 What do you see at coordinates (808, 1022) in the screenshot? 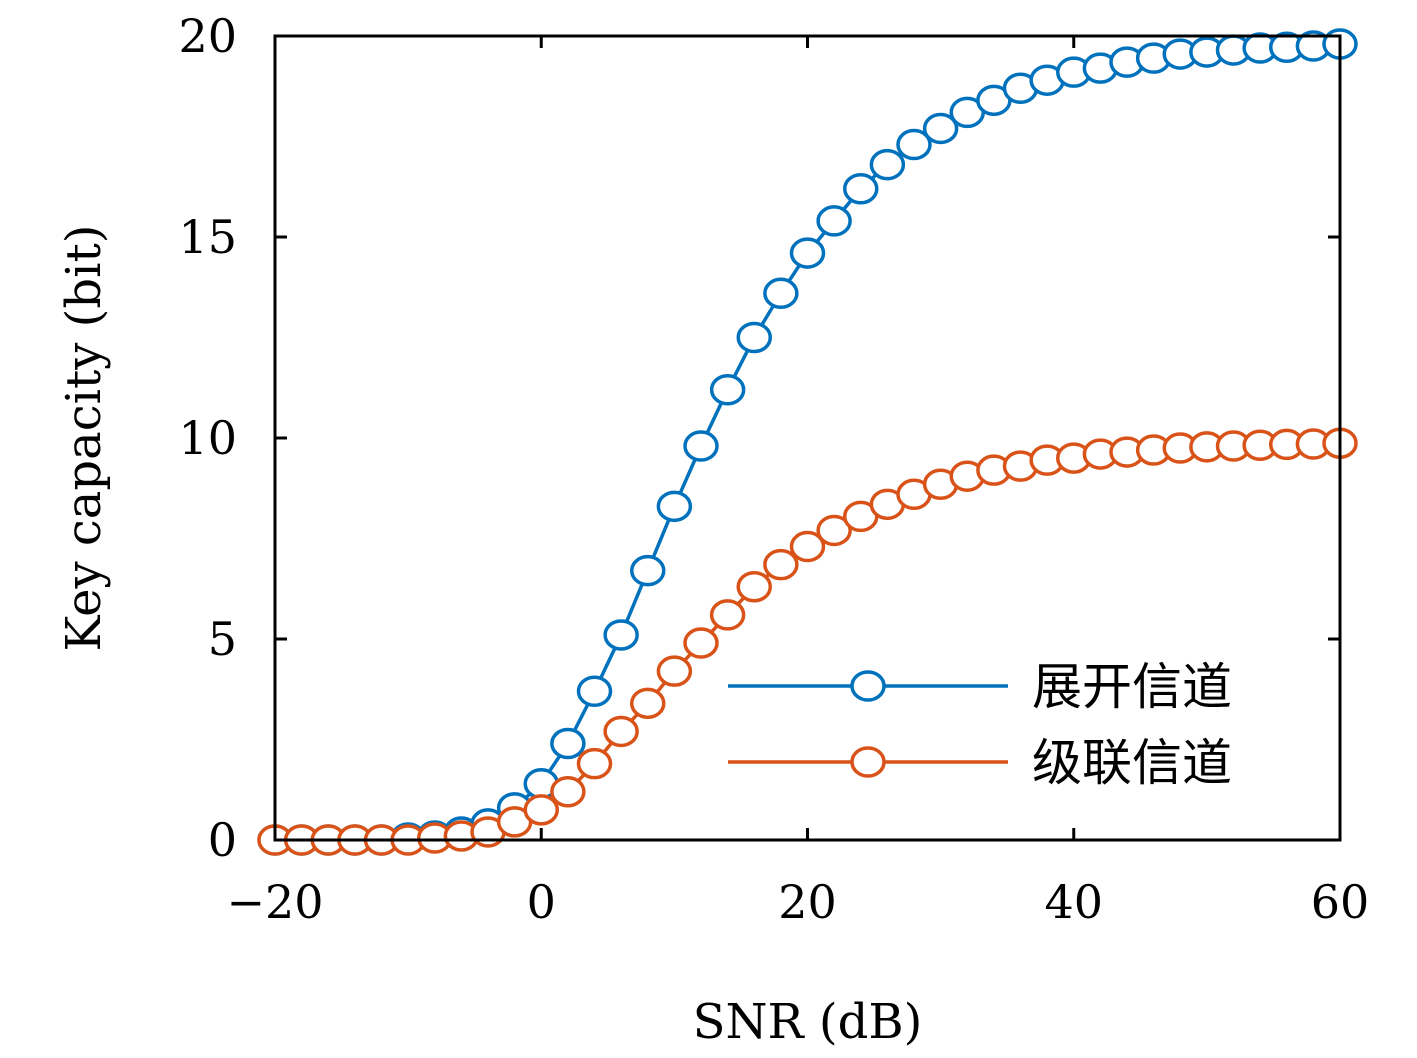
I see `x-axis-title: SNR (dB)` at bounding box center [808, 1022].